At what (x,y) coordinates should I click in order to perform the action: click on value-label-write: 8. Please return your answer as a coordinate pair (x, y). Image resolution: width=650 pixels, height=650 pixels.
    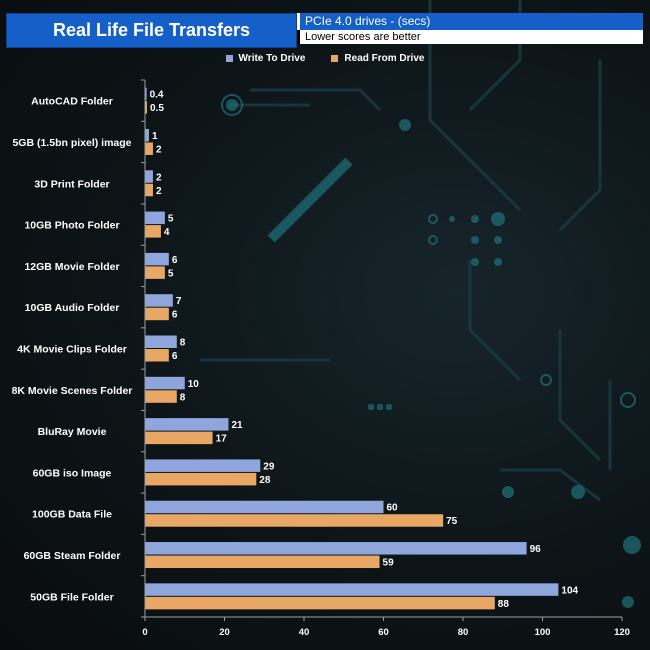
    Looking at the image, I should click on (183, 343).